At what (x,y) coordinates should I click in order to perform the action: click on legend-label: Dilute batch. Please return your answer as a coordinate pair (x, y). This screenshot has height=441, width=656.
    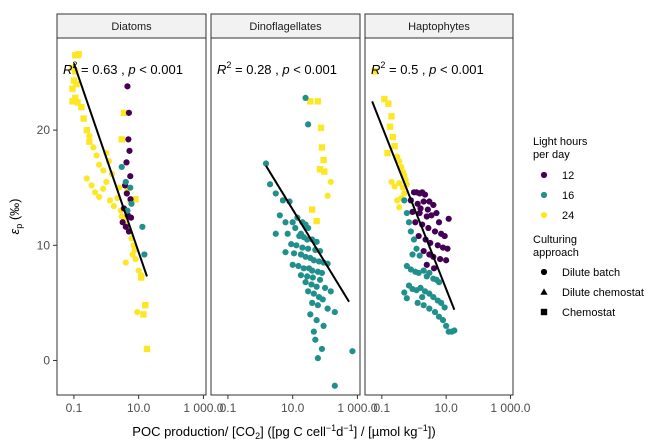
    Looking at the image, I should click on (591, 273).